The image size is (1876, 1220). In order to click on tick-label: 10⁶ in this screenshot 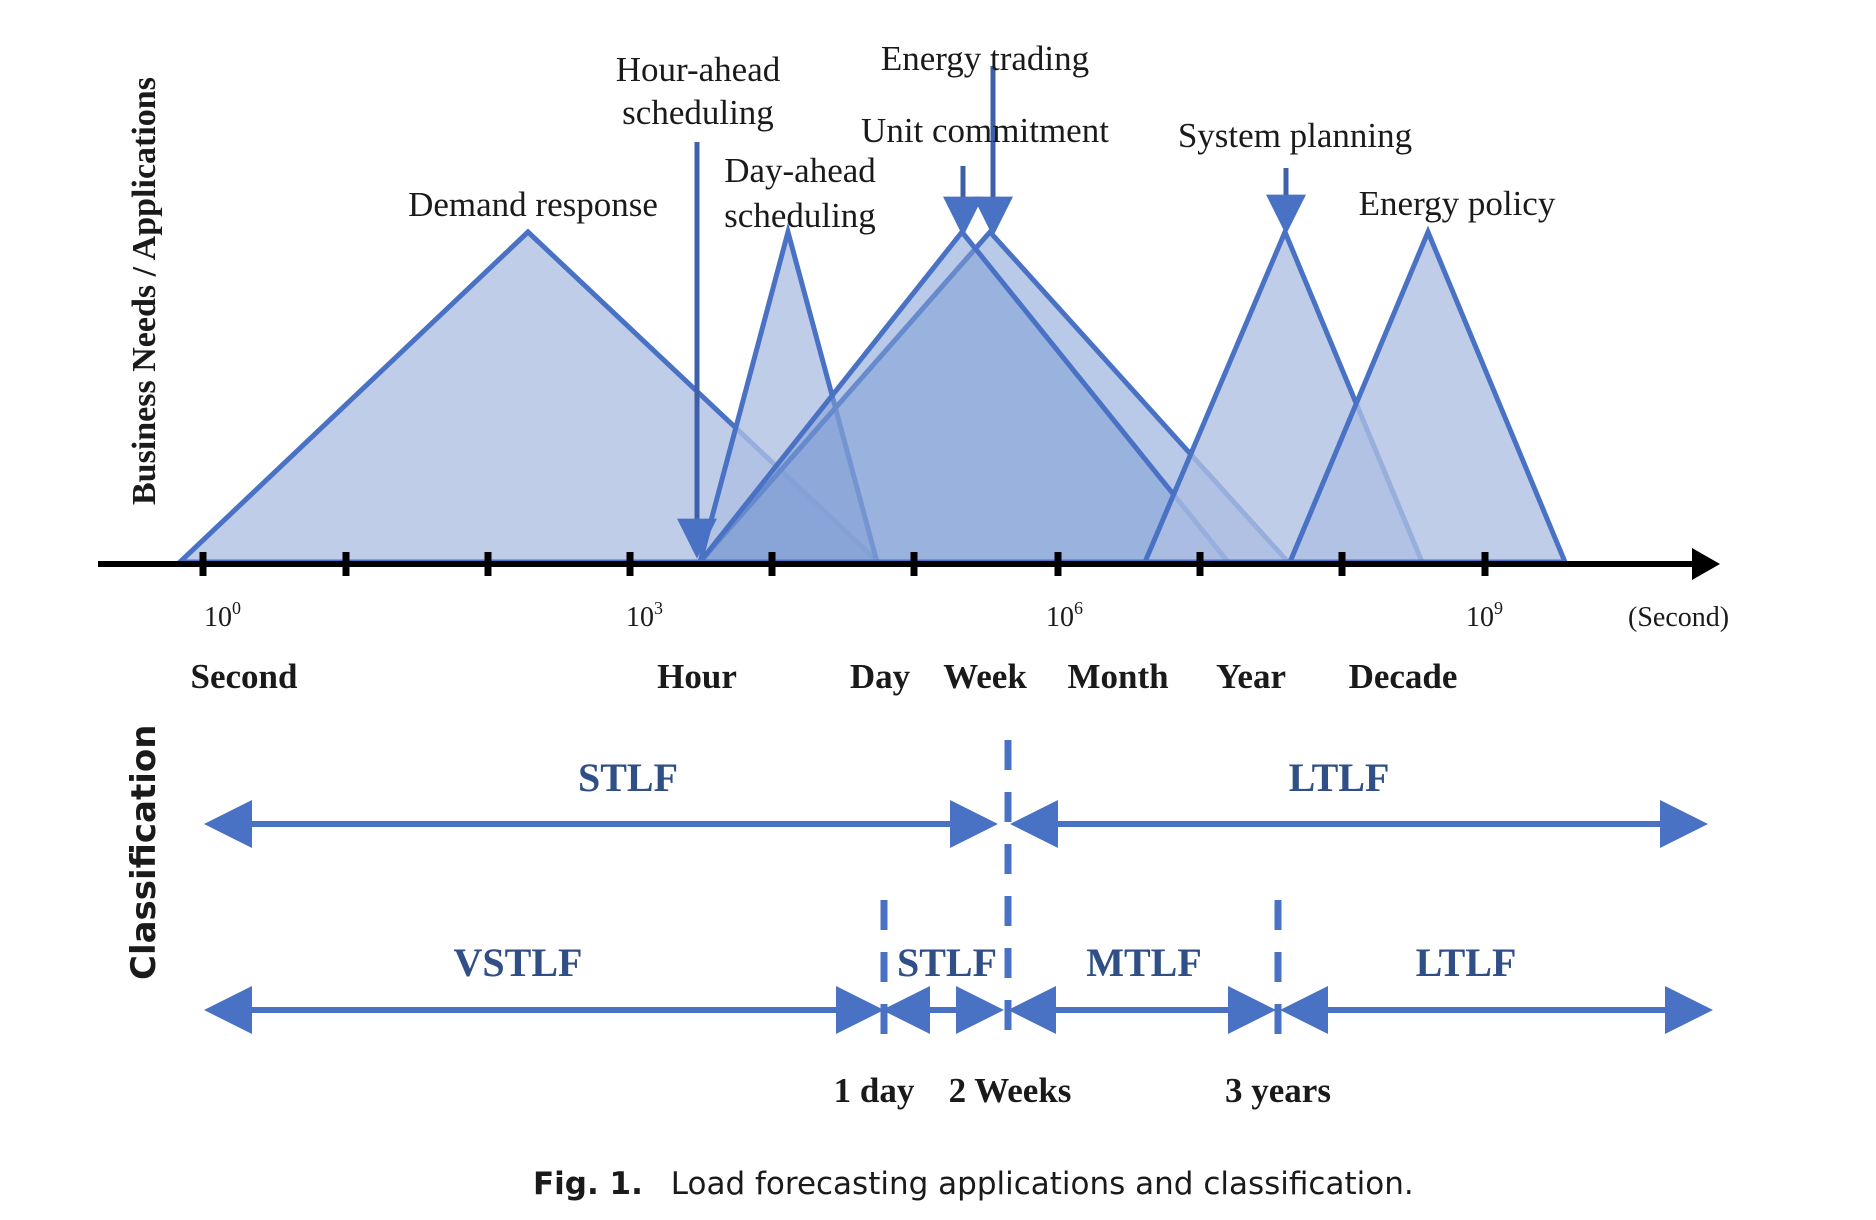, I will do `click(1064, 615)`.